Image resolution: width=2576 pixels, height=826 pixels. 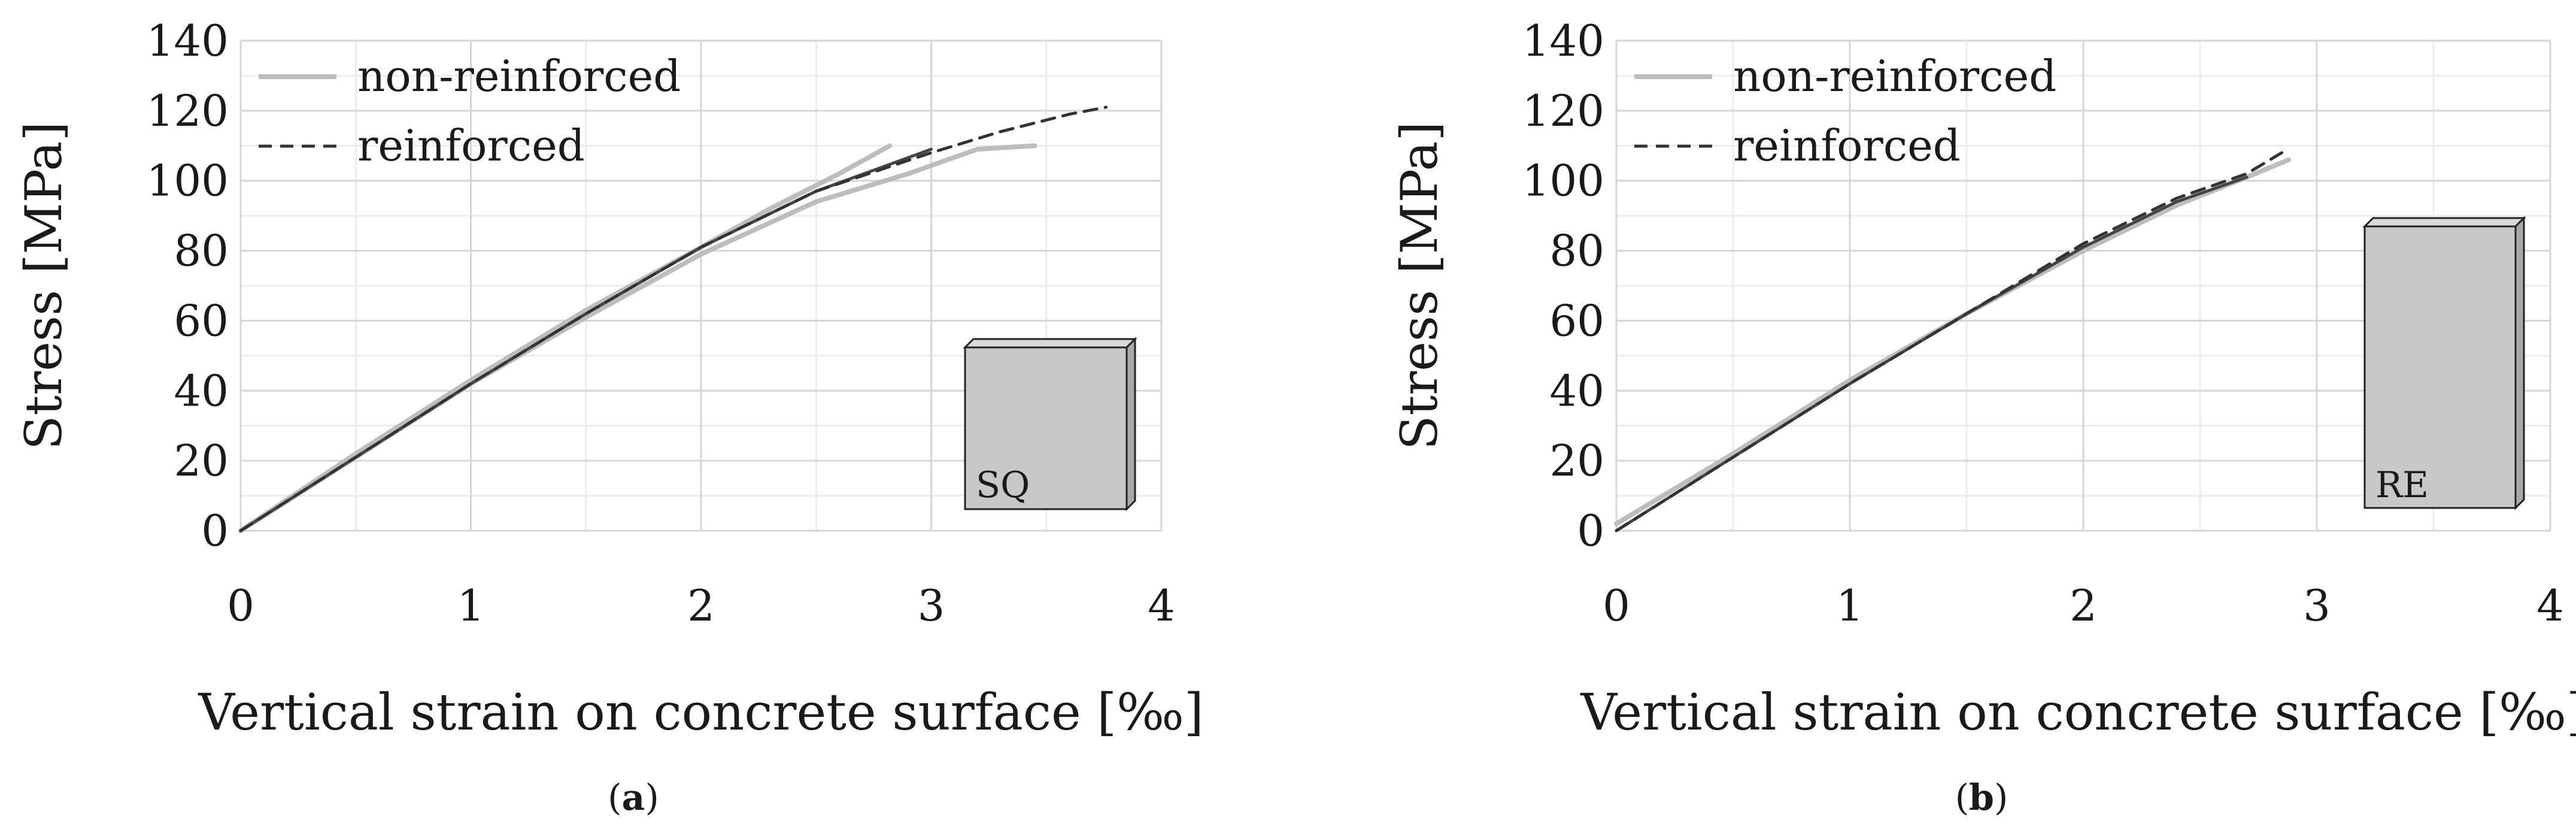 What do you see at coordinates (1003, 485) in the screenshot?
I see `specimen-label: SQ` at bounding box center [1003, 485].